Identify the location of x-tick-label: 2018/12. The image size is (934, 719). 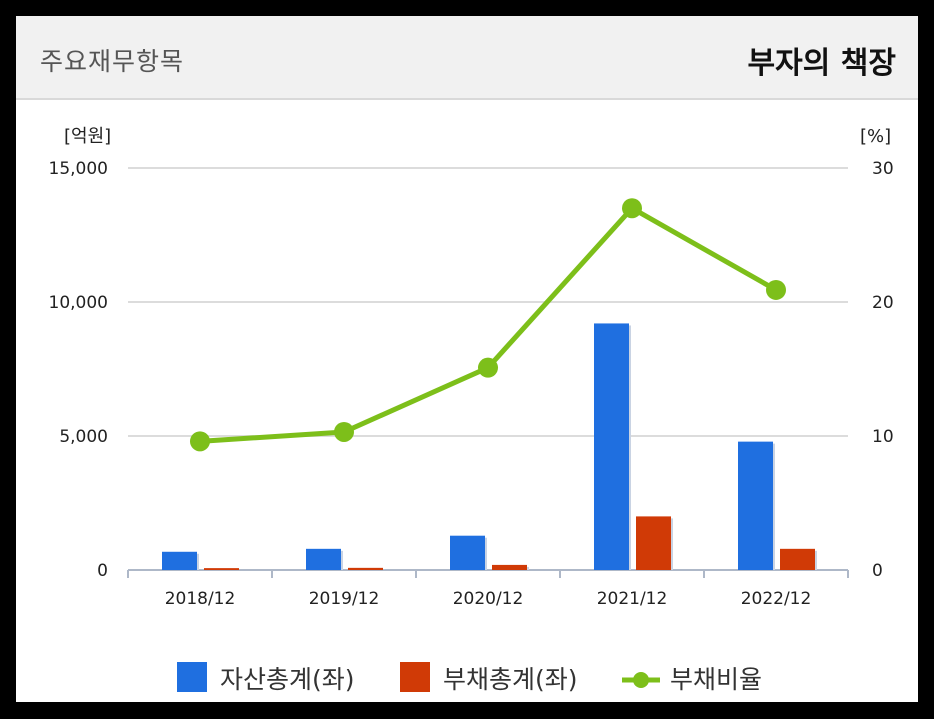
(200, 599).